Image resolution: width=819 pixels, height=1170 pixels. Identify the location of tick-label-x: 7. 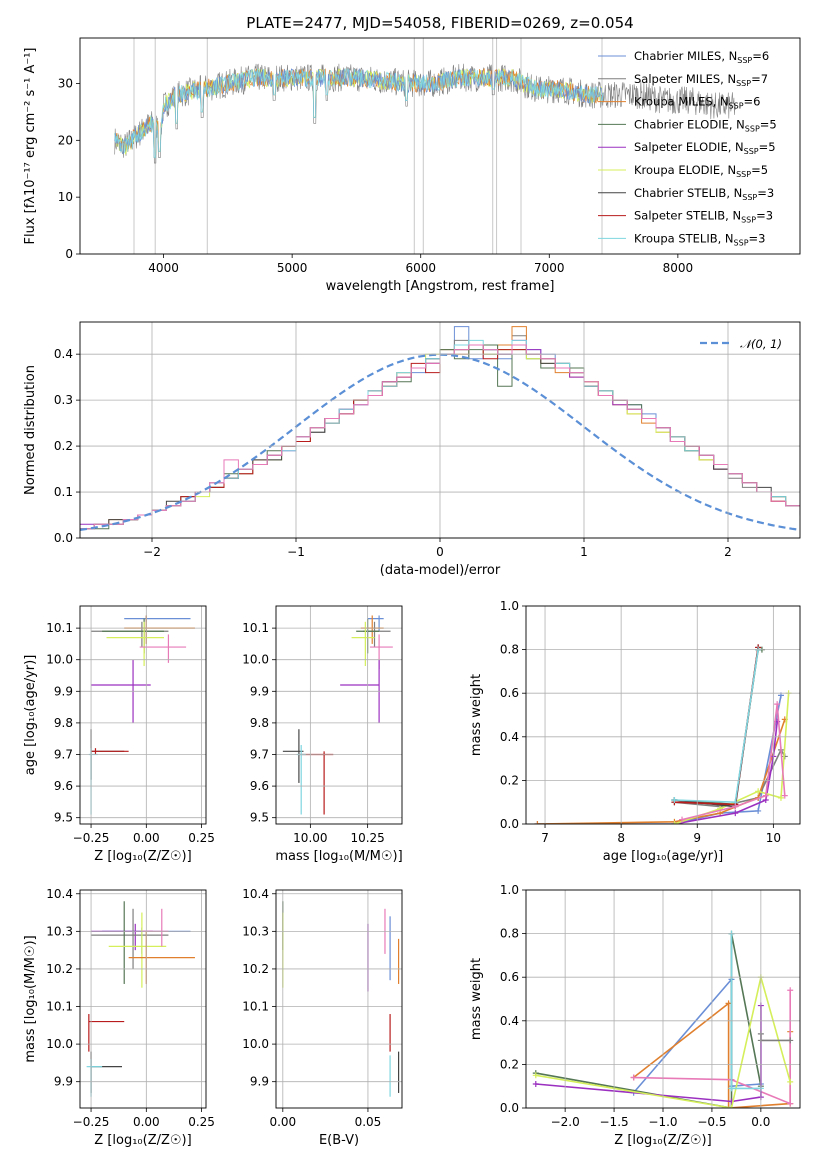
(545, 838).